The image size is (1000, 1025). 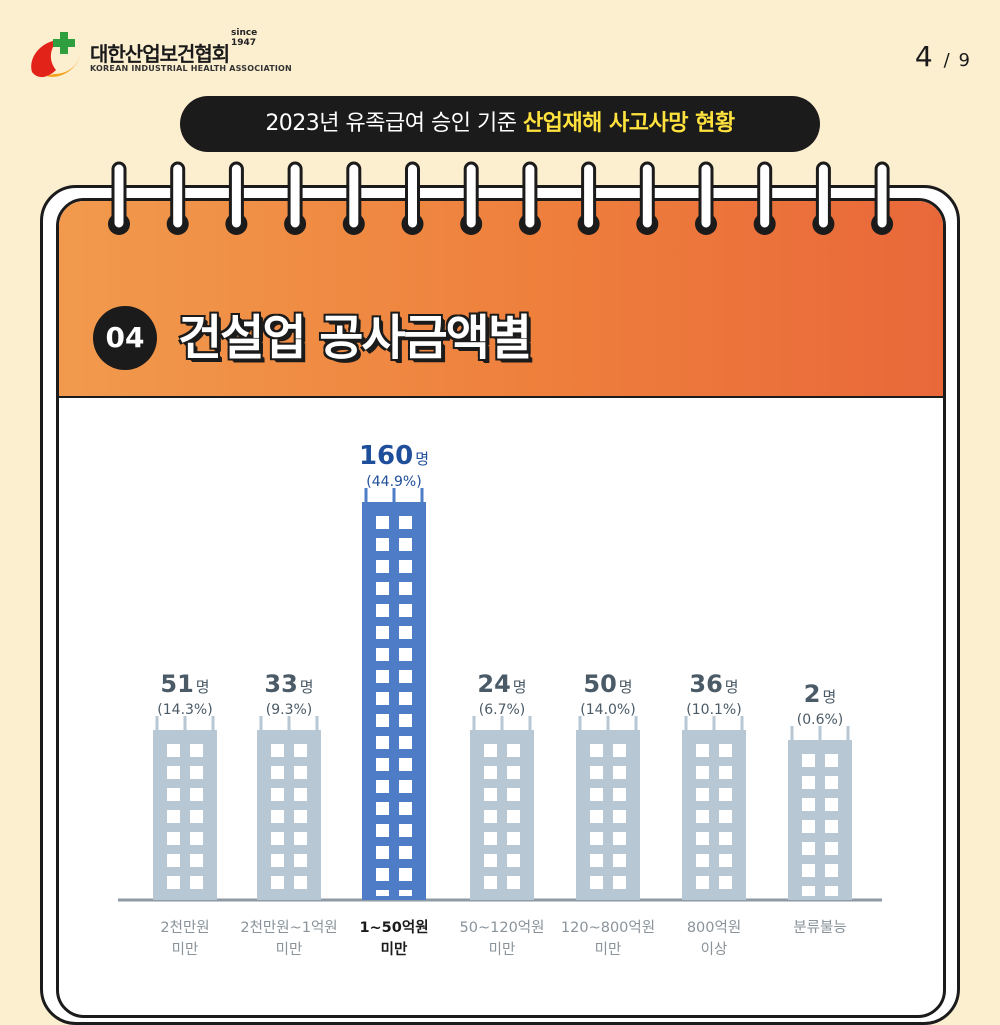 What do you see at coordinates (628, 123) in the screenshot?
I see `banner-highlight: 산업재해 사고사망 현황` at bounding box center [628, 123].